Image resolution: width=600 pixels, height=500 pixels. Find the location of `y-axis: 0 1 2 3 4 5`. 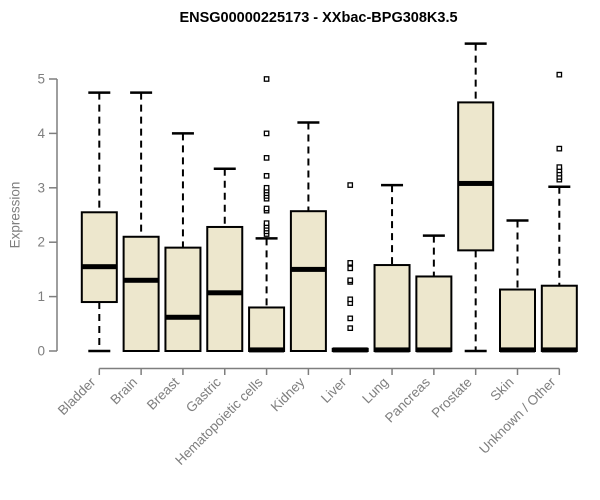

y-axis: 0 1 2 3 4 5 is located at coordinates (47, 215).